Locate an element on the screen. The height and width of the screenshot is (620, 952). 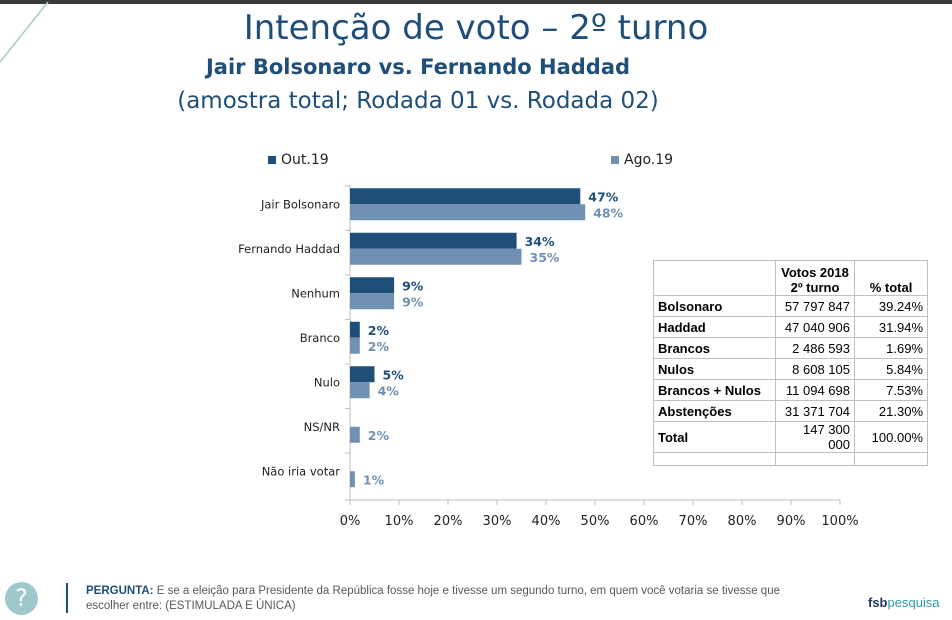
table-cell-percent: 5.84% is located at coordinates (891, 369).